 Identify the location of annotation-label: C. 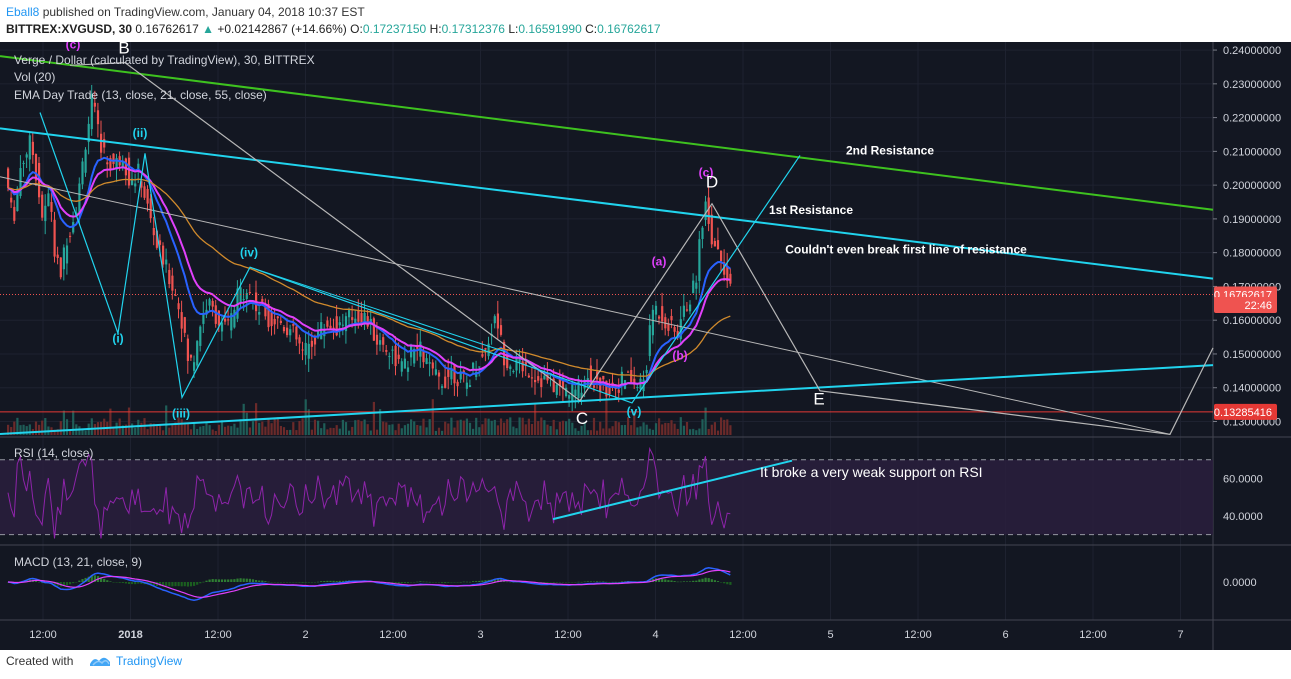
(582, 418).